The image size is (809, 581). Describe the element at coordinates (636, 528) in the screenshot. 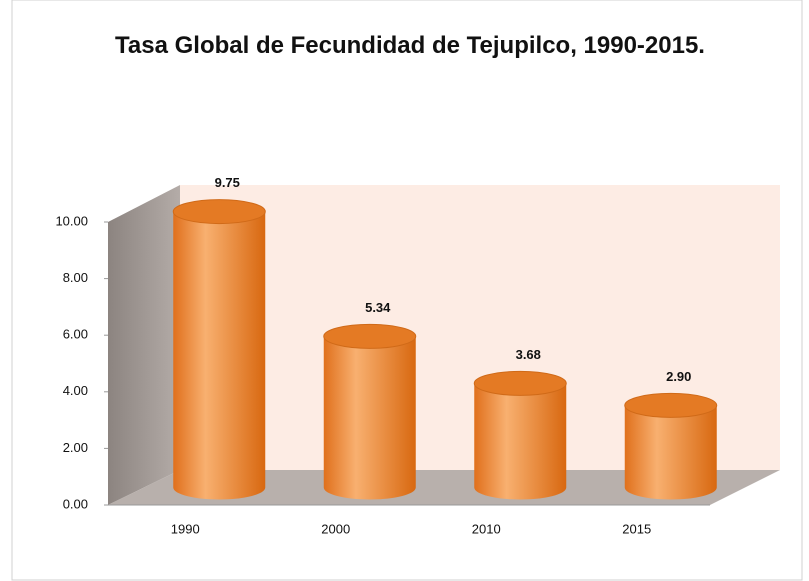

I see `x-tick-label: 2015` at that location.